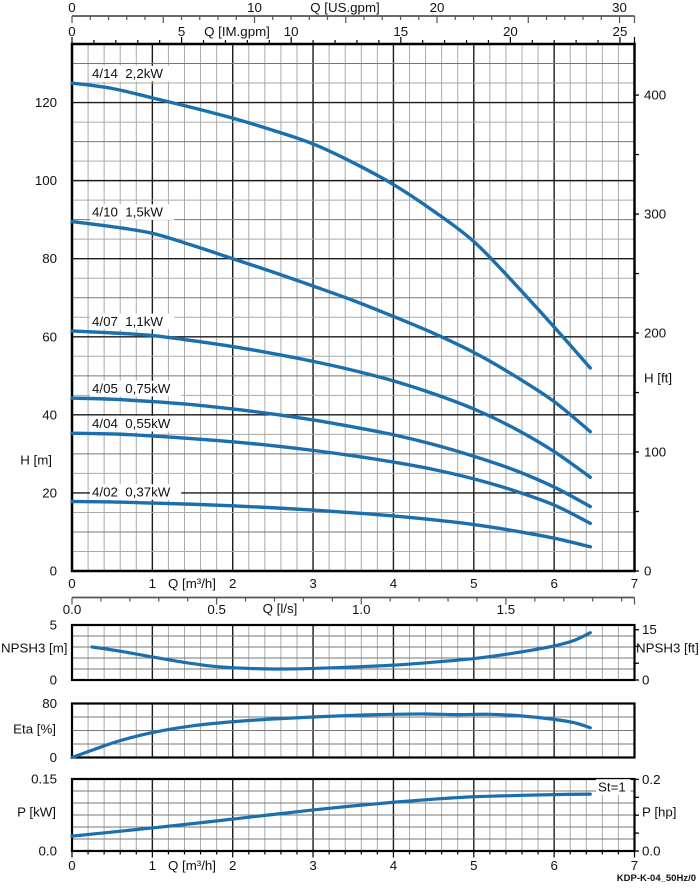 Image resolution: width=700 pixels, height=890 pixels. I want to click on l-s-axis: 0.0 0.5 1.0 1.5 Q [l/s], so click(349, 606).